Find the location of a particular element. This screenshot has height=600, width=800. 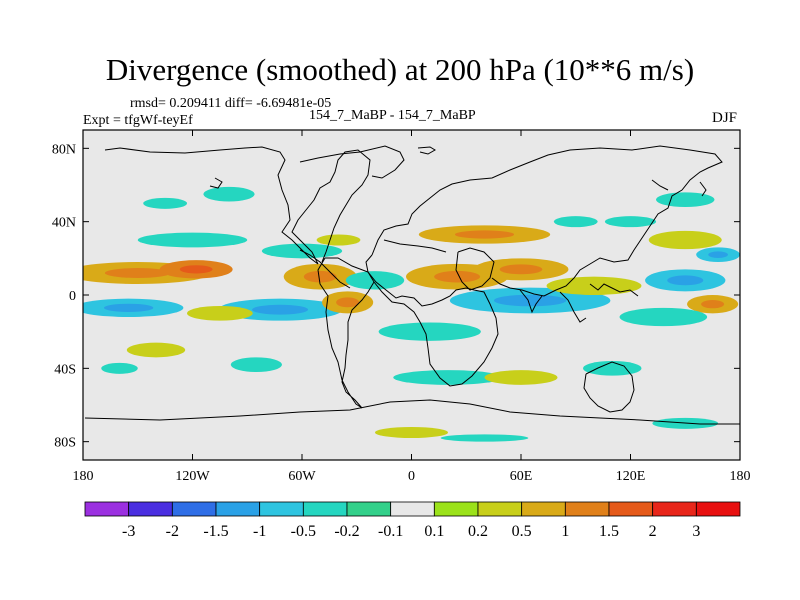

colorbar-label: 3 is located at coordinates (696, 531).